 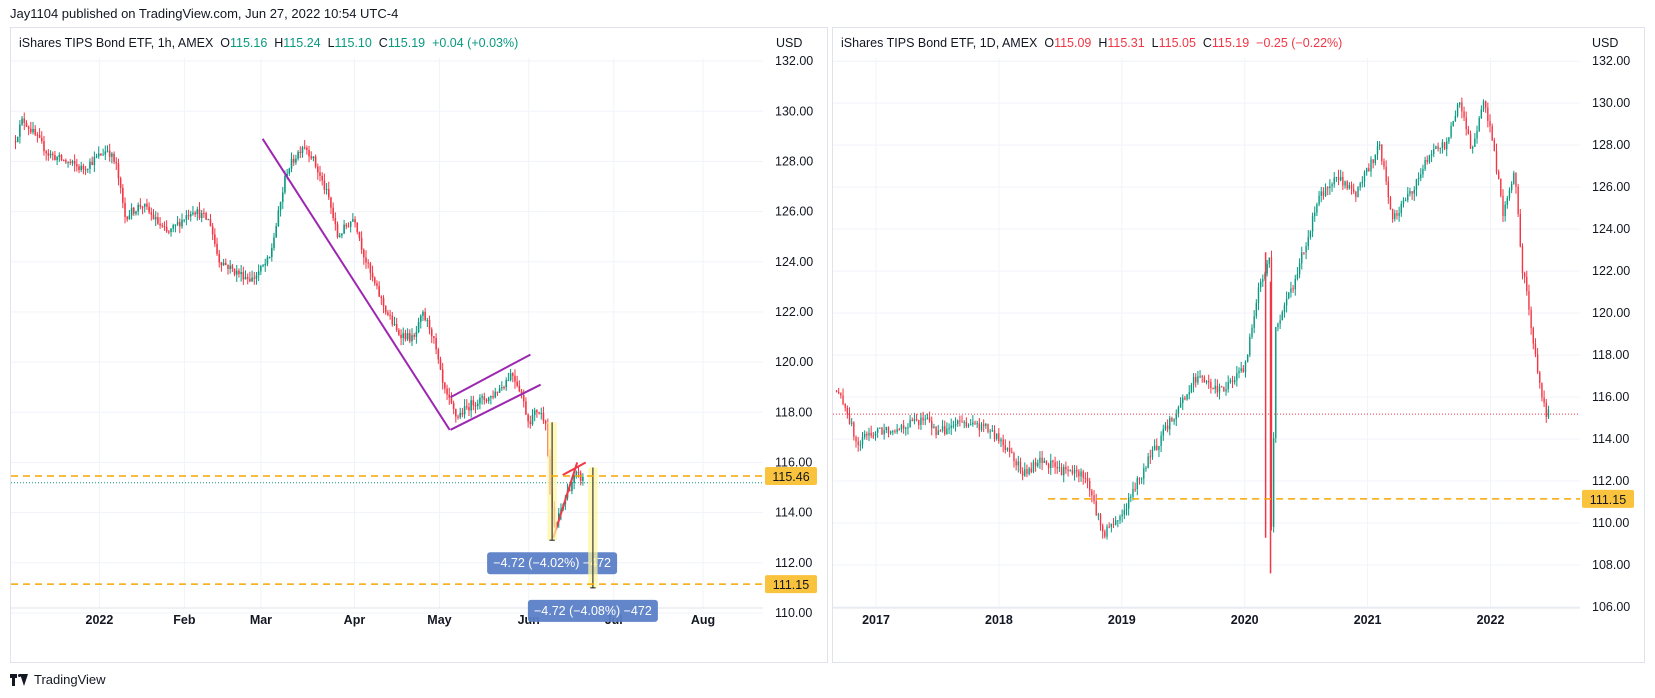 What do you see at coordinates (1610, 355) in the screenshot?
I see `y-tick-label: 118.00` at bounding box center [1610, 355].